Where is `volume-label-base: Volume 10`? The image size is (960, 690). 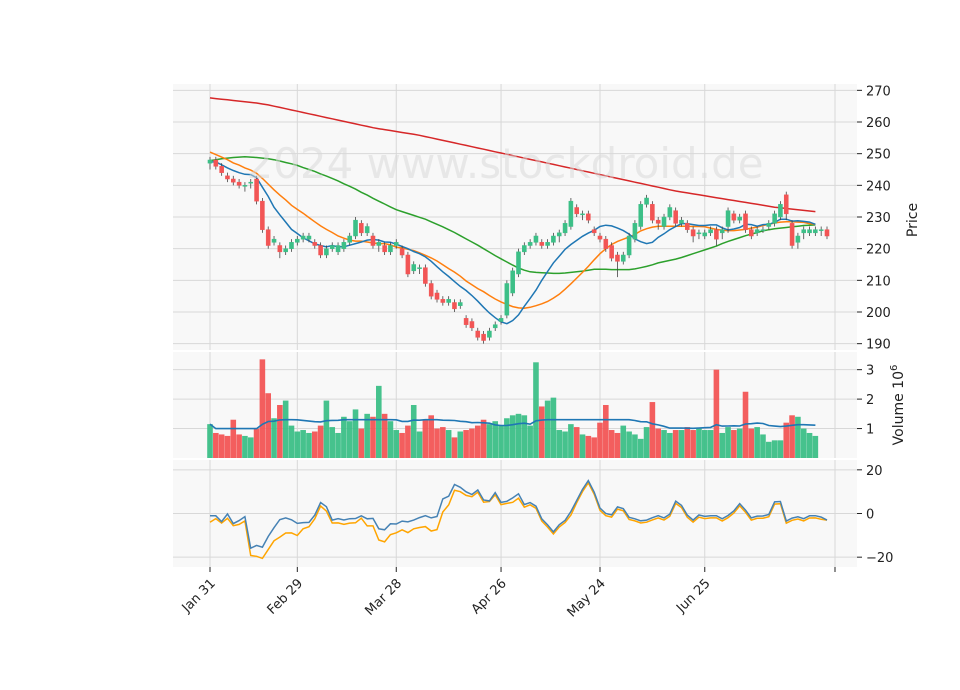 volume-label-base: Volume 10 is located at coordinates (899, 408).